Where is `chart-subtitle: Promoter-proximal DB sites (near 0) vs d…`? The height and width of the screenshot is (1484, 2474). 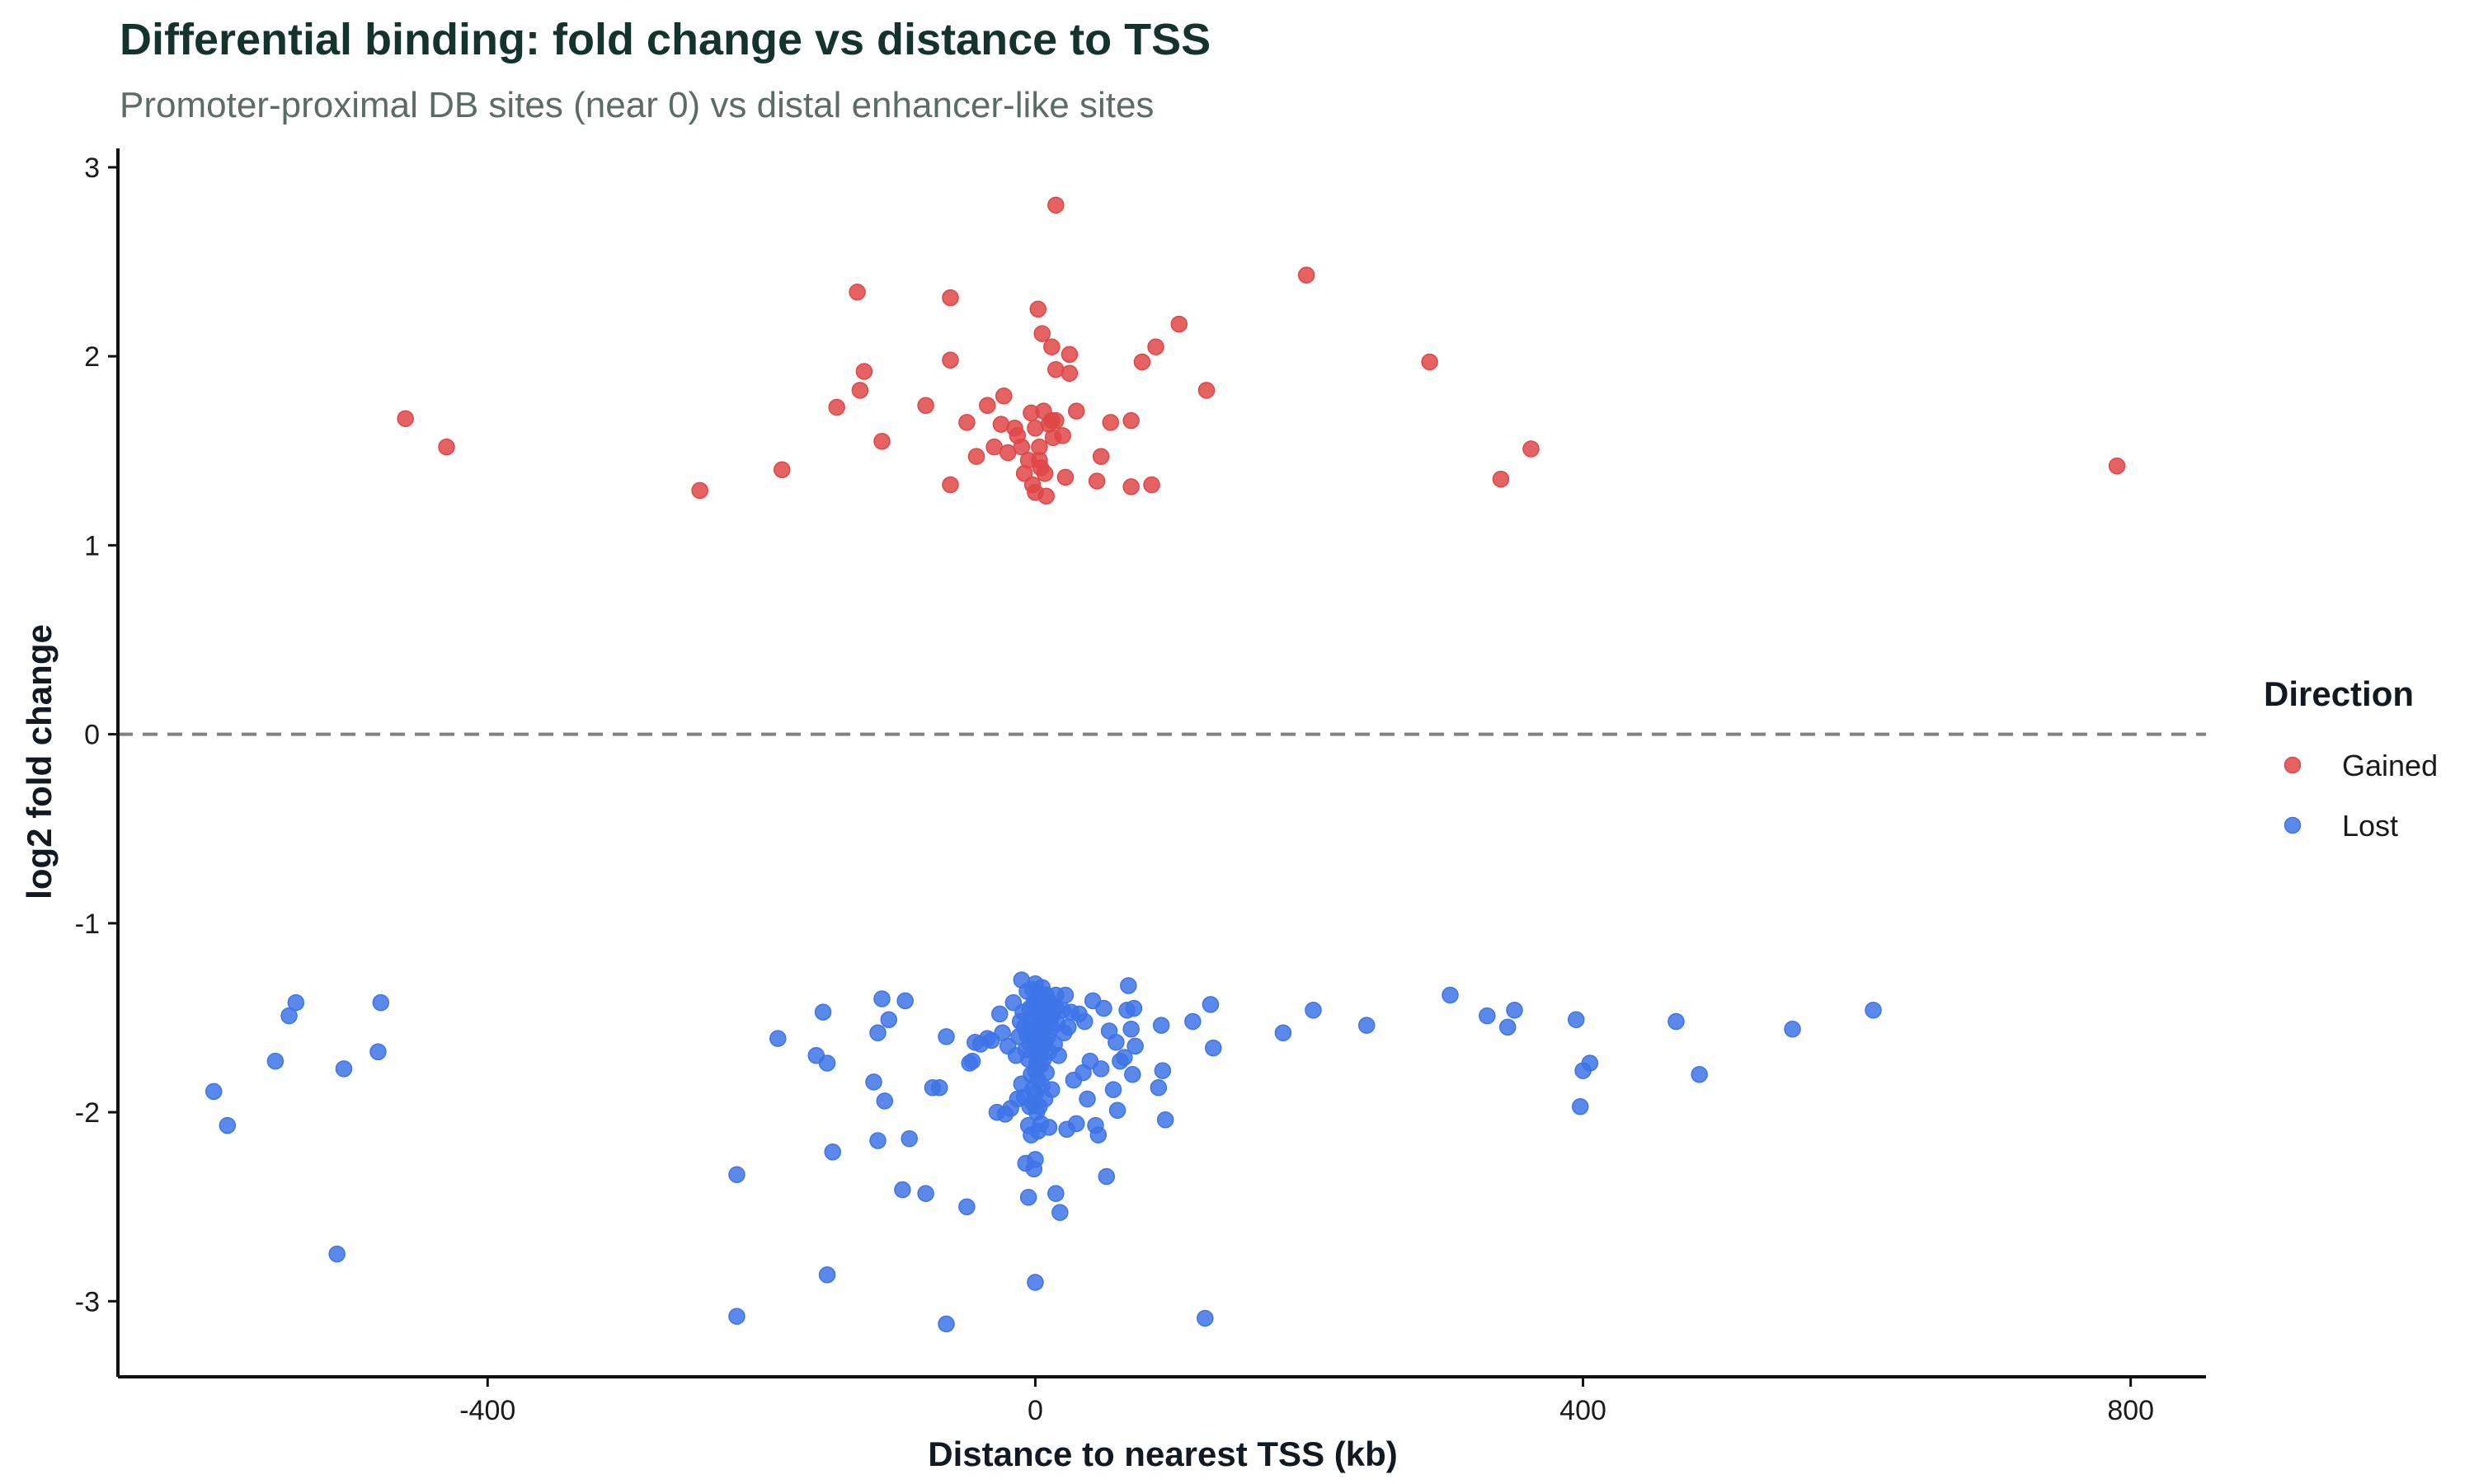 chart-subtitle: Promoter-proximal DB sites (near 0) vs d… is located at coordinates (637, 105).